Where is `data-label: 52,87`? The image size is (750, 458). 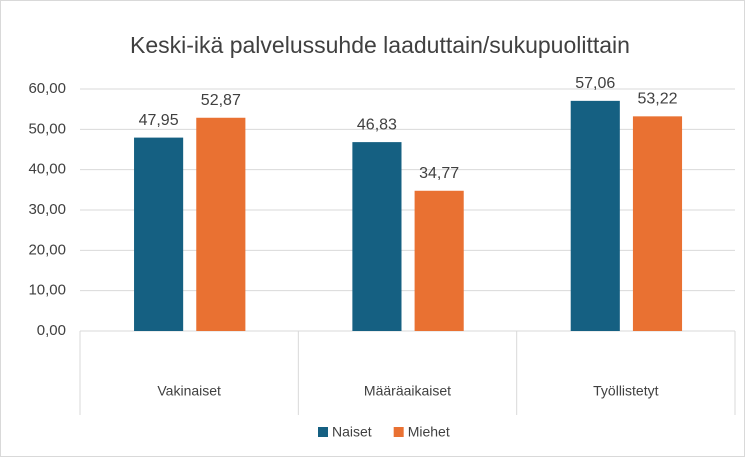
data-label: 52,87 is located at coordinates (221, 100).